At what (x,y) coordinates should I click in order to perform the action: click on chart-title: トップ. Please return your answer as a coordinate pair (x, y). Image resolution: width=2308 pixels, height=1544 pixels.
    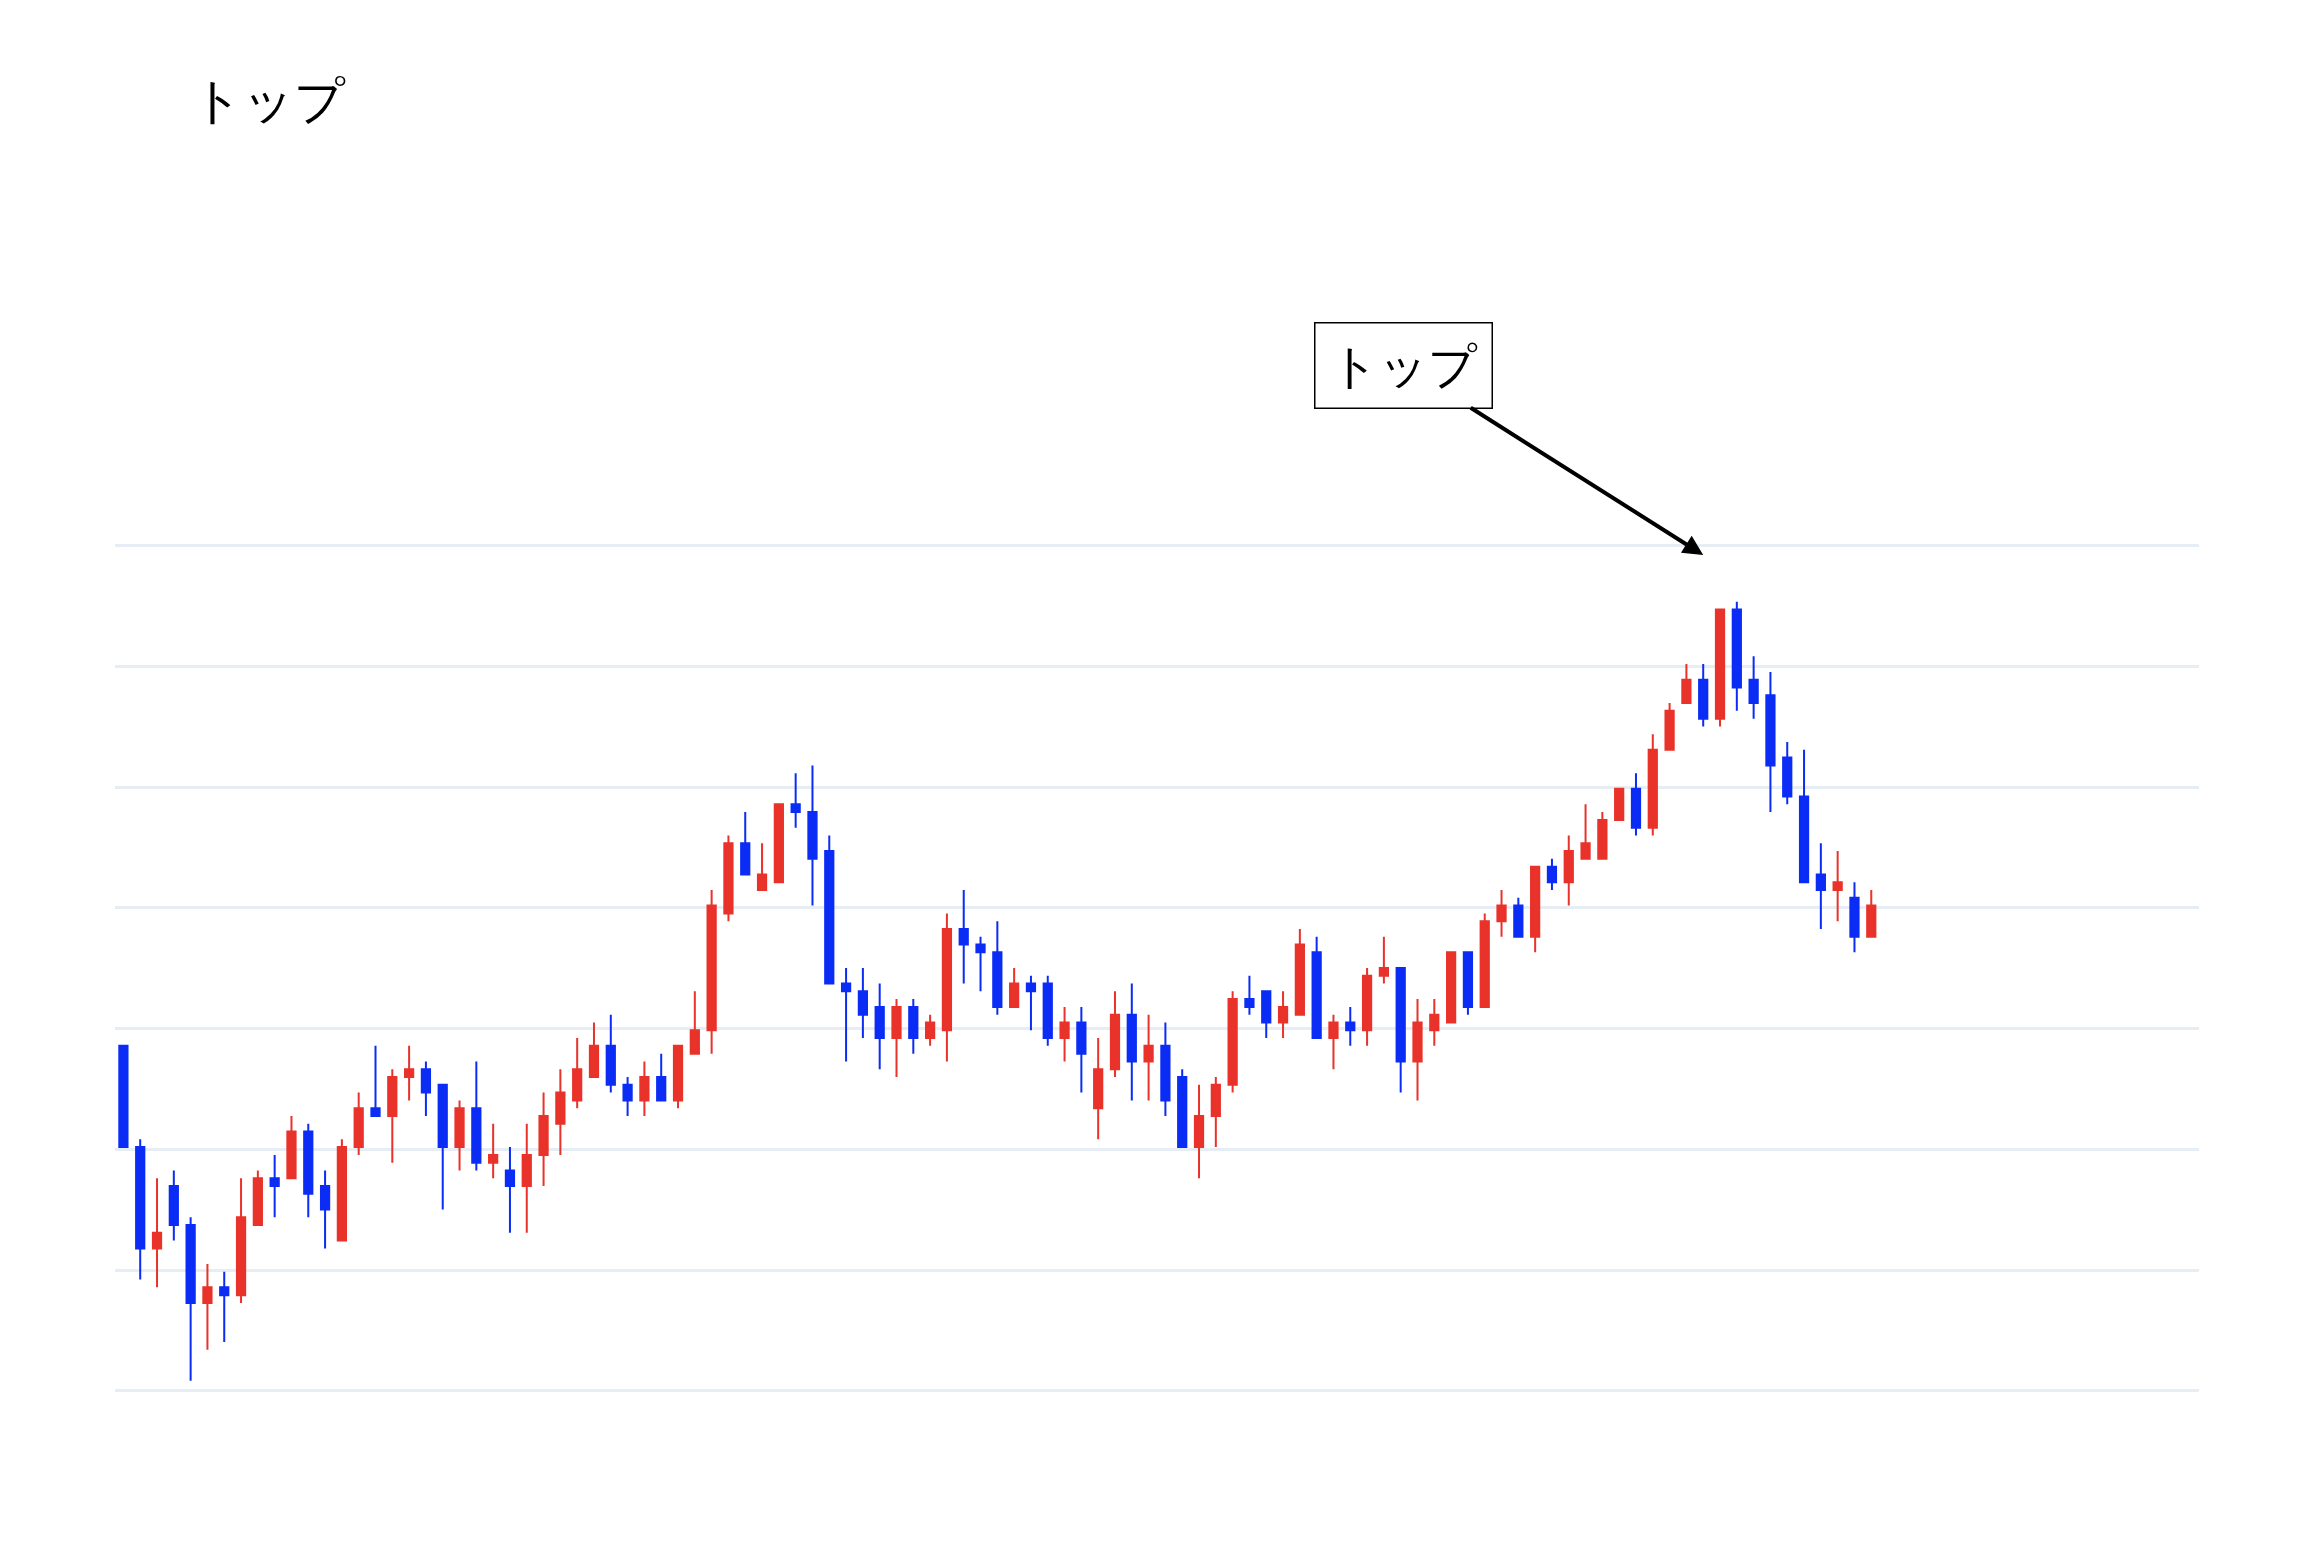
    Looking at the image, I should click on (268, 100).